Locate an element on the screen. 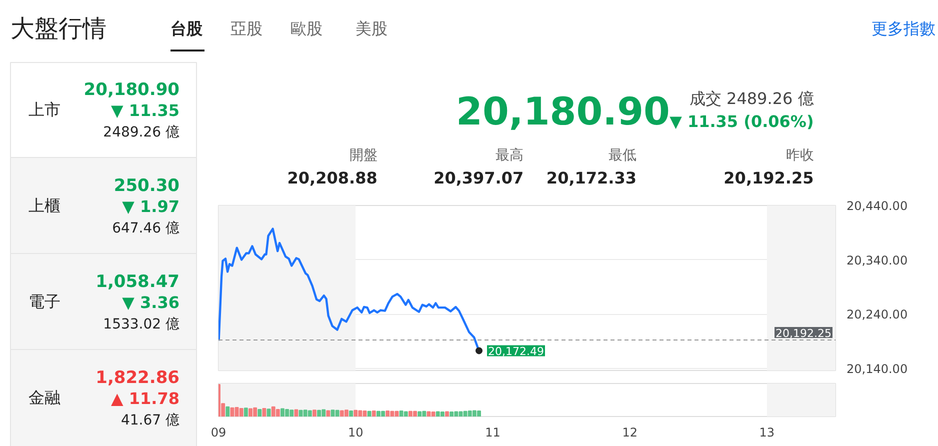 The width and height of the screenshot is (938, 446). text: 647.46 億 is located at coordinates (146, 228).